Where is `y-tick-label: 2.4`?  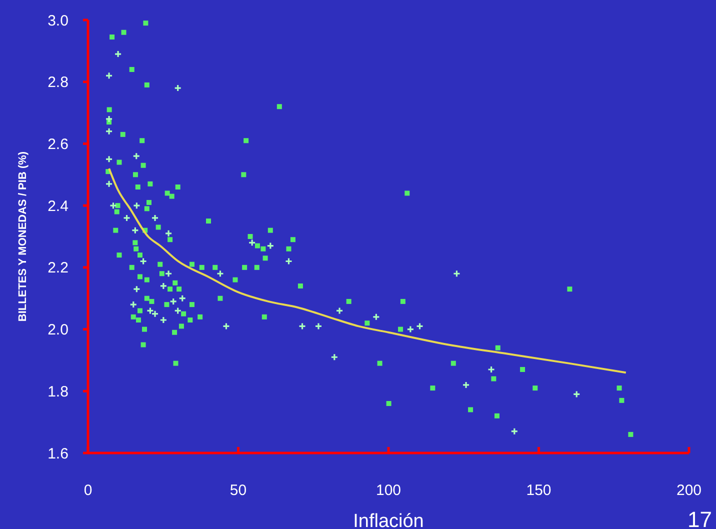
y-tick-label: 2.4 is located at coordinates (58, 206).